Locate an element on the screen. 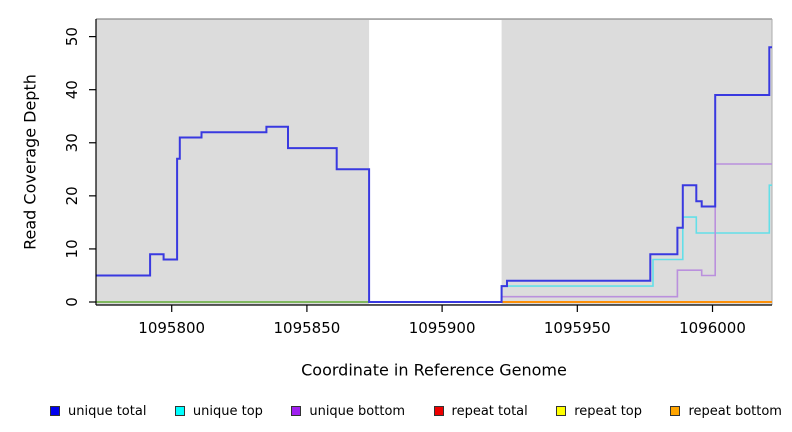  y-tick-label: 50 is located at coordinates (72, 36).